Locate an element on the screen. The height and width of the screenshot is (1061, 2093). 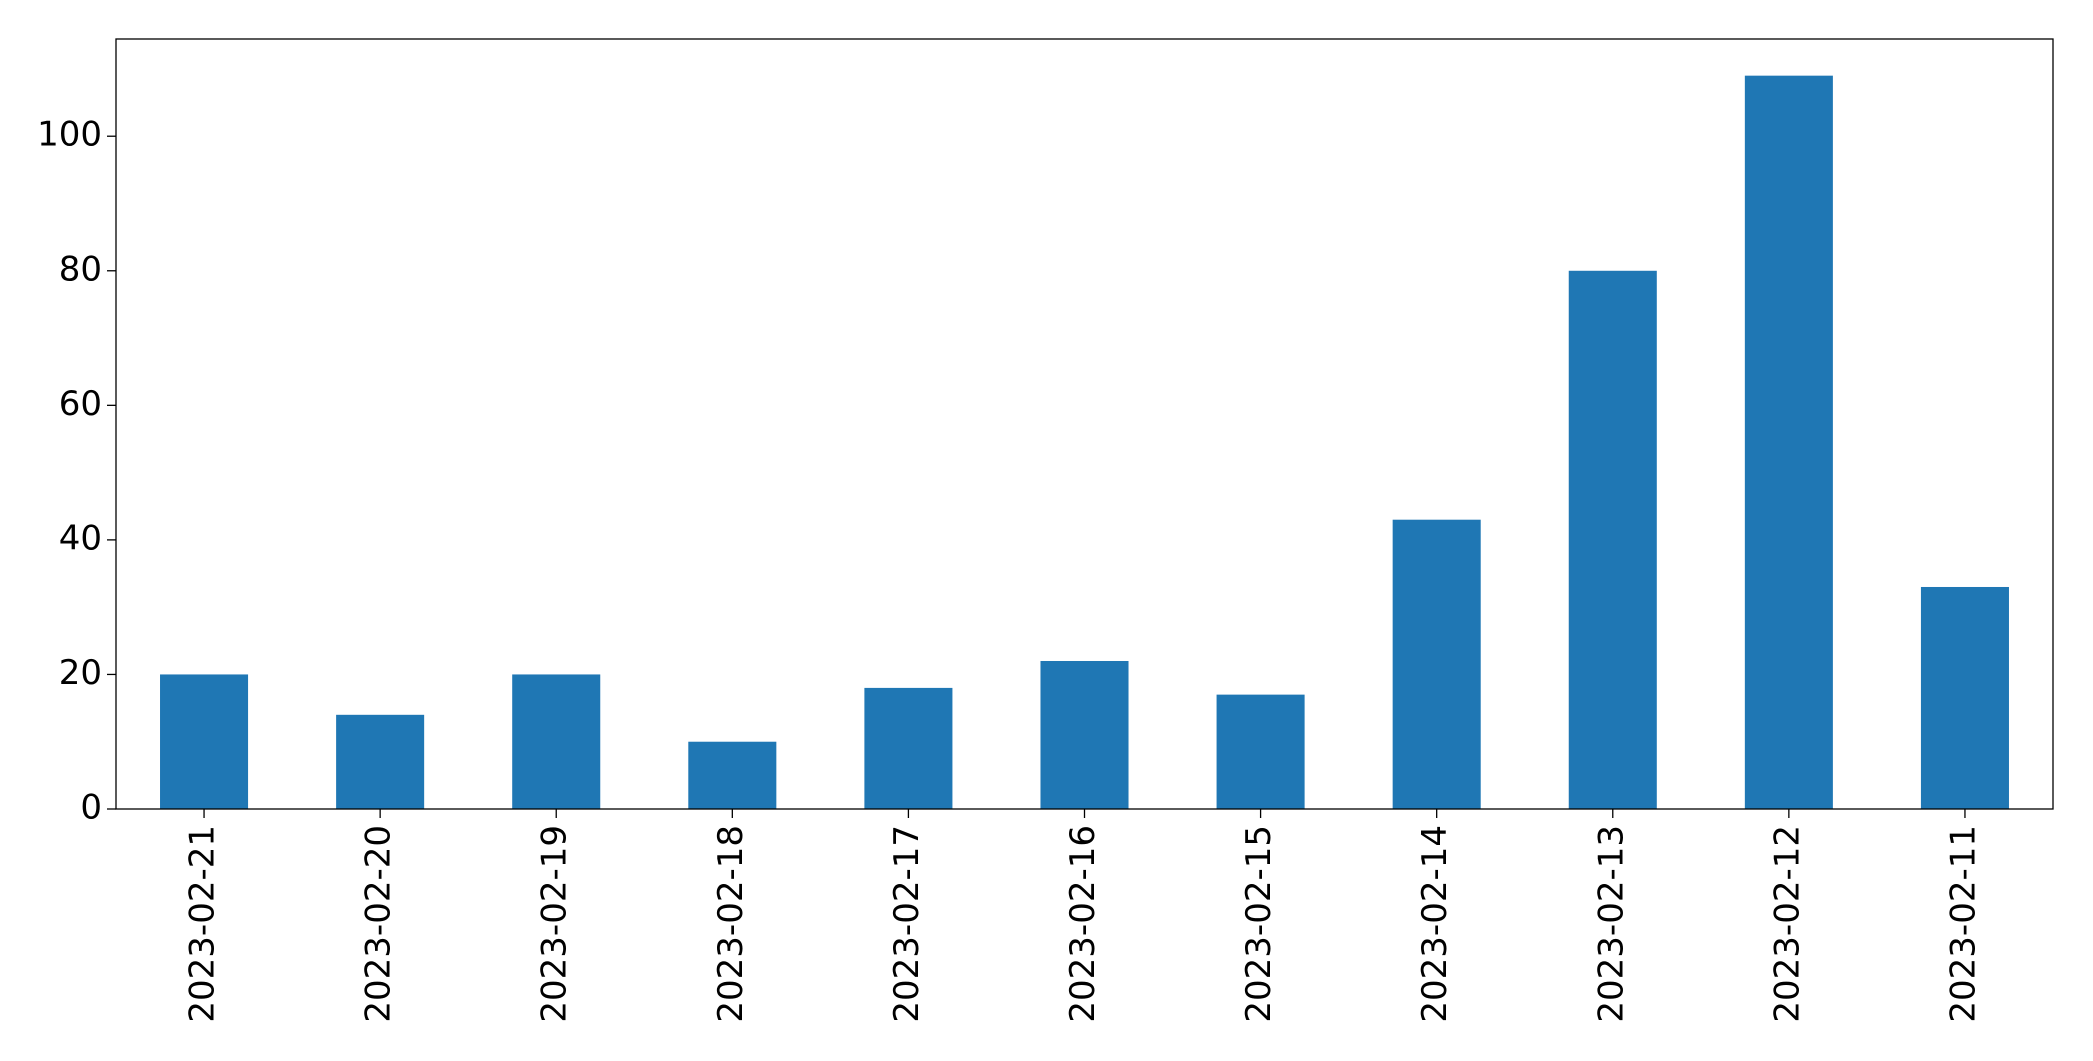
x-tick-label: 2023-02-18 is located at coordinates (731, 924).